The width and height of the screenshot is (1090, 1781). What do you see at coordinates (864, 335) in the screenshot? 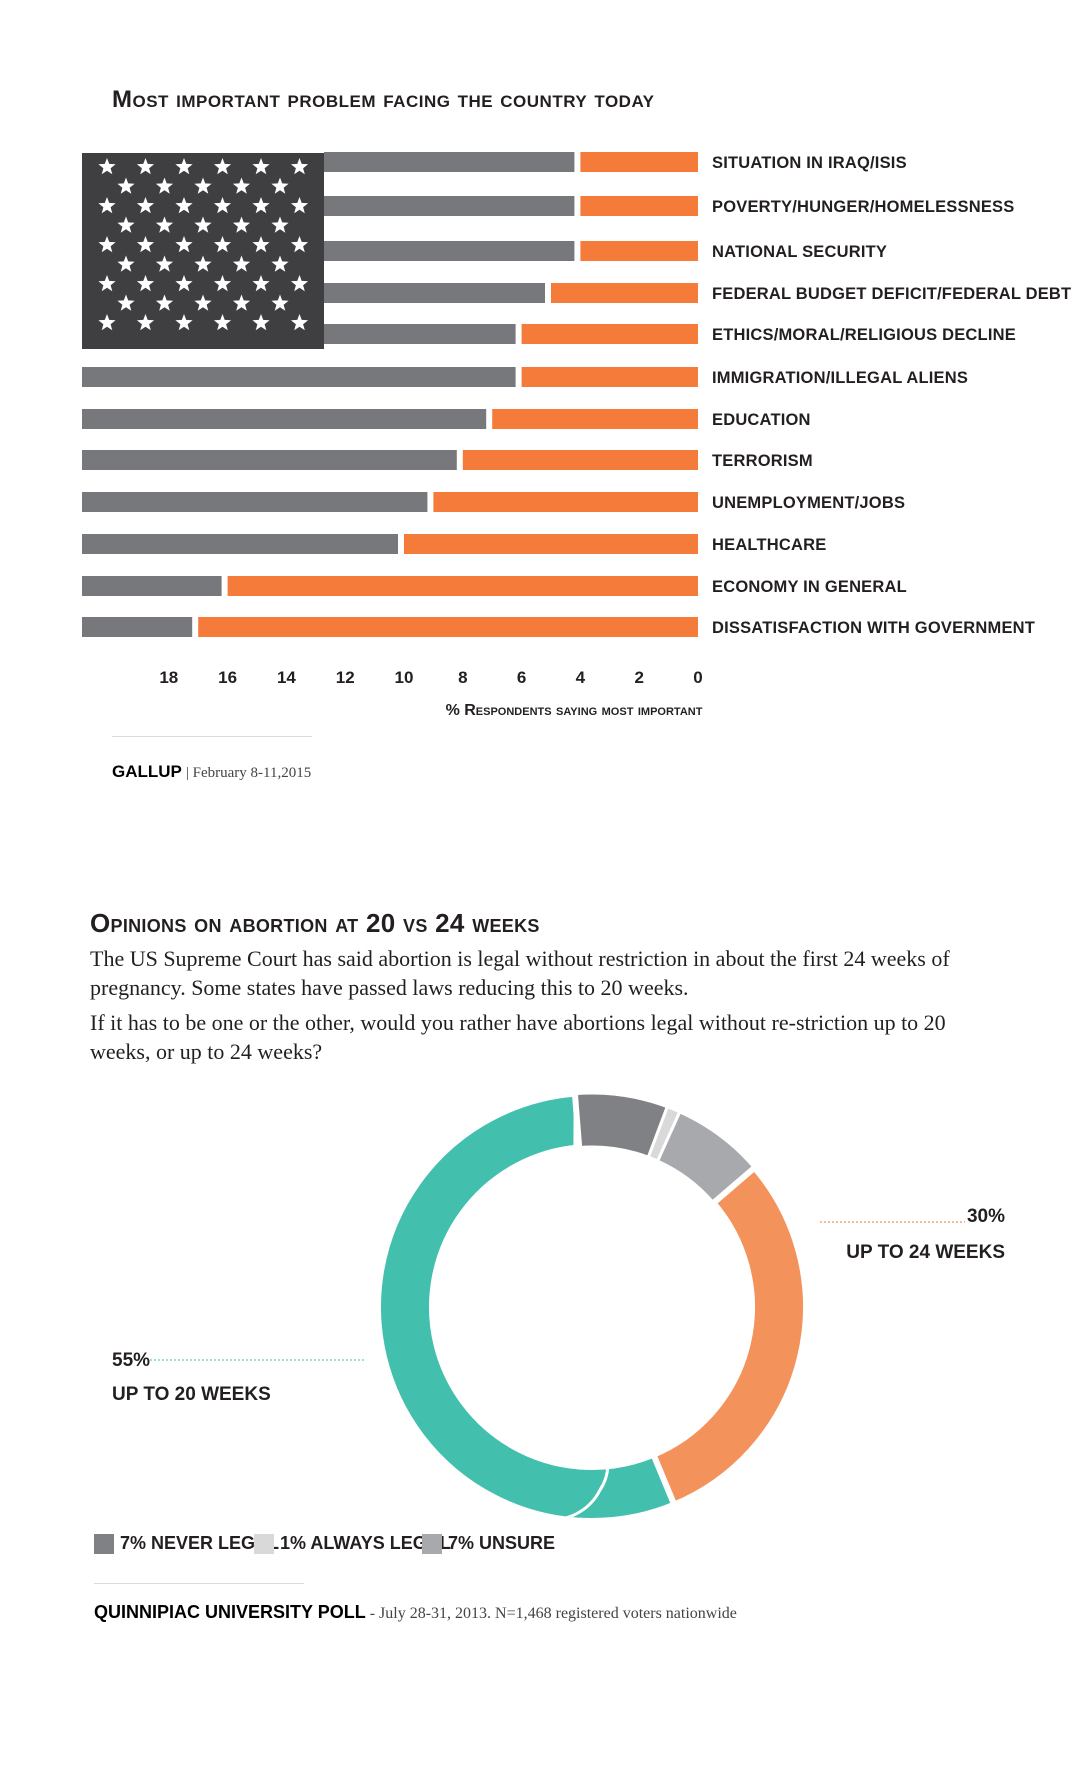
I see `category-label-ethics-moral-religious-decline: ETHICS/MORAL/RELIGIOUS DECLINE` at bounding box center [864, 335].